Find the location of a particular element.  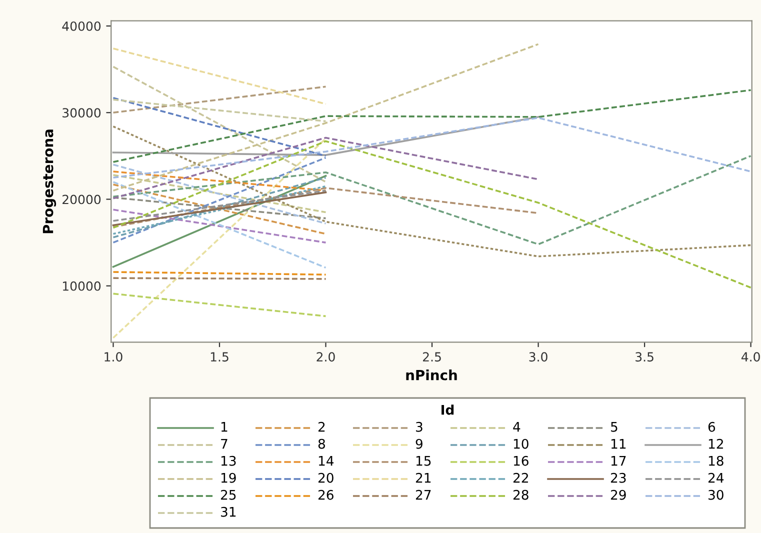

legend-label: 1 is located at coordinates (224, 427).